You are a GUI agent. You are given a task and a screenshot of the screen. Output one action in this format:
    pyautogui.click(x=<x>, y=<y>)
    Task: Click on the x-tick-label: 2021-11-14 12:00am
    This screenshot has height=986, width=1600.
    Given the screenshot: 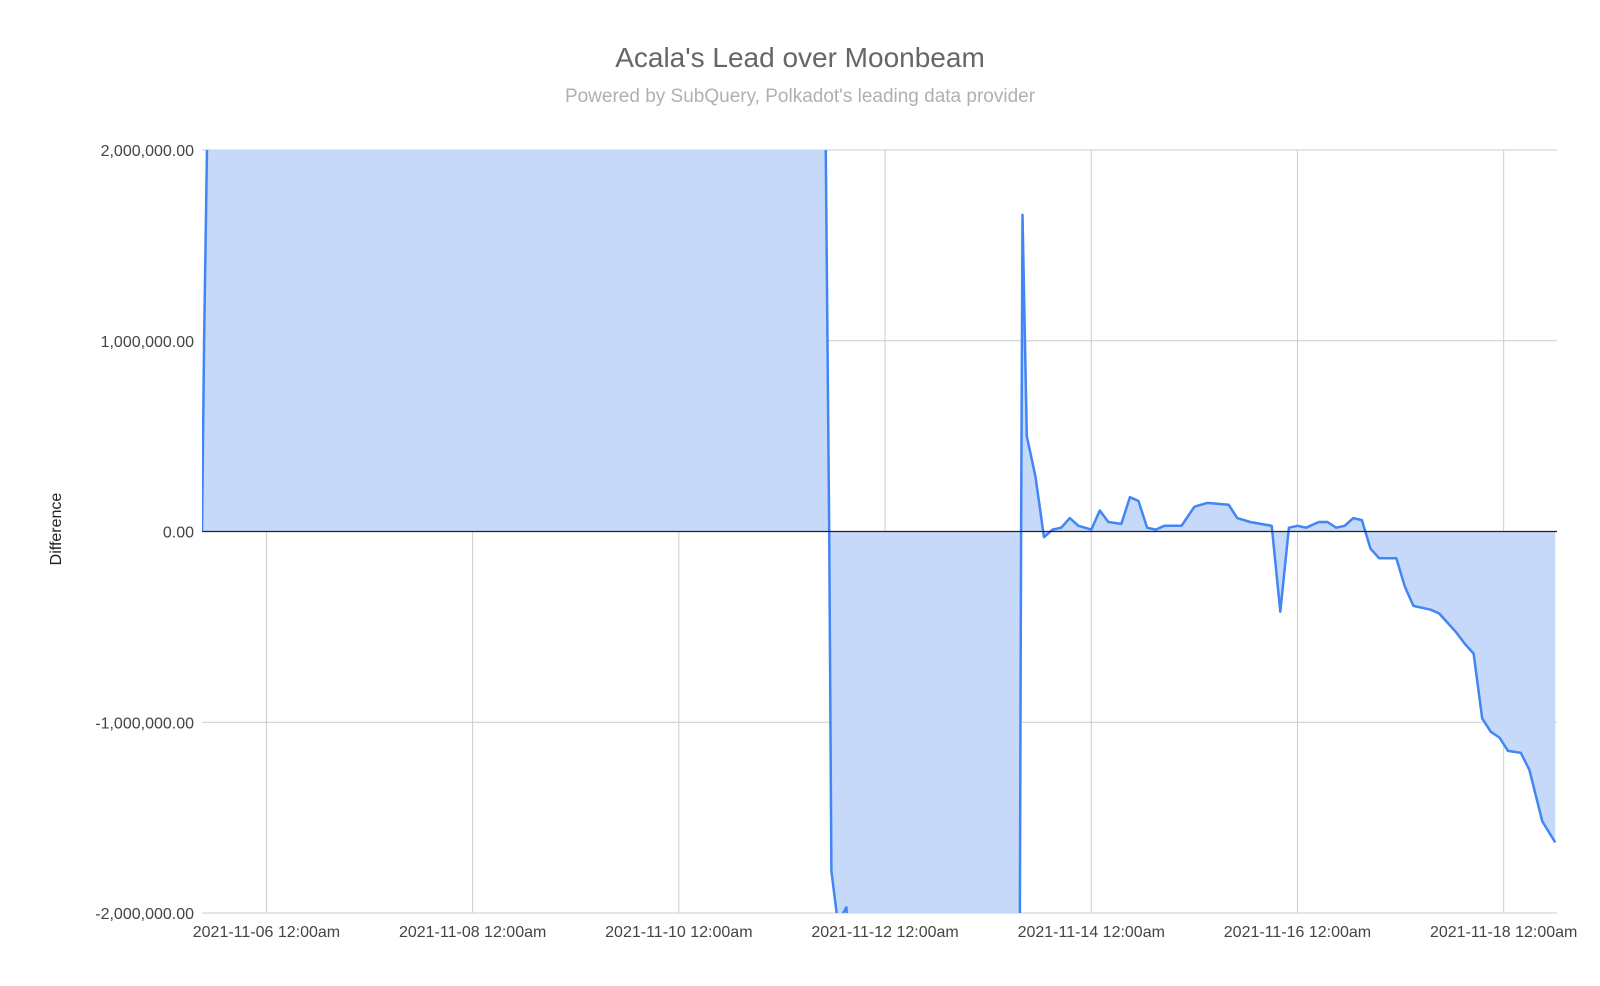 What is the action you would take?
    pyautogui.click(x=1091, y=932)
    